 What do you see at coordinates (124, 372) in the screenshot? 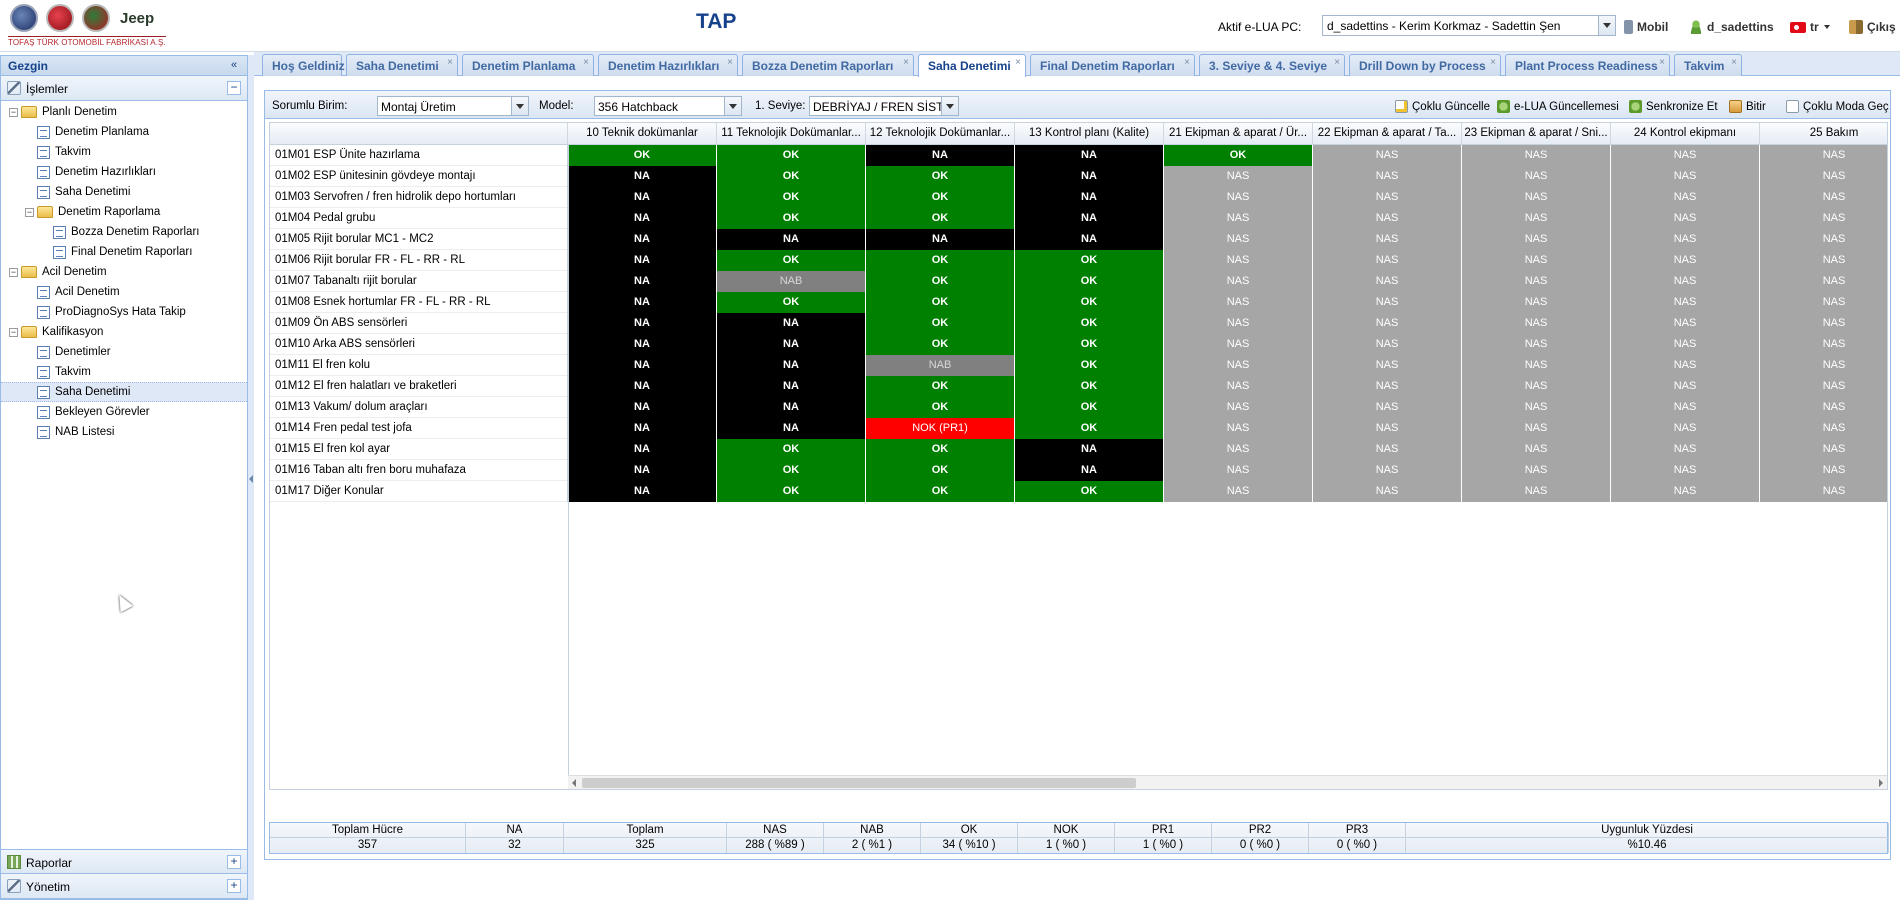
I see `tree-item: Takvim` at bounding box center [124, 372].